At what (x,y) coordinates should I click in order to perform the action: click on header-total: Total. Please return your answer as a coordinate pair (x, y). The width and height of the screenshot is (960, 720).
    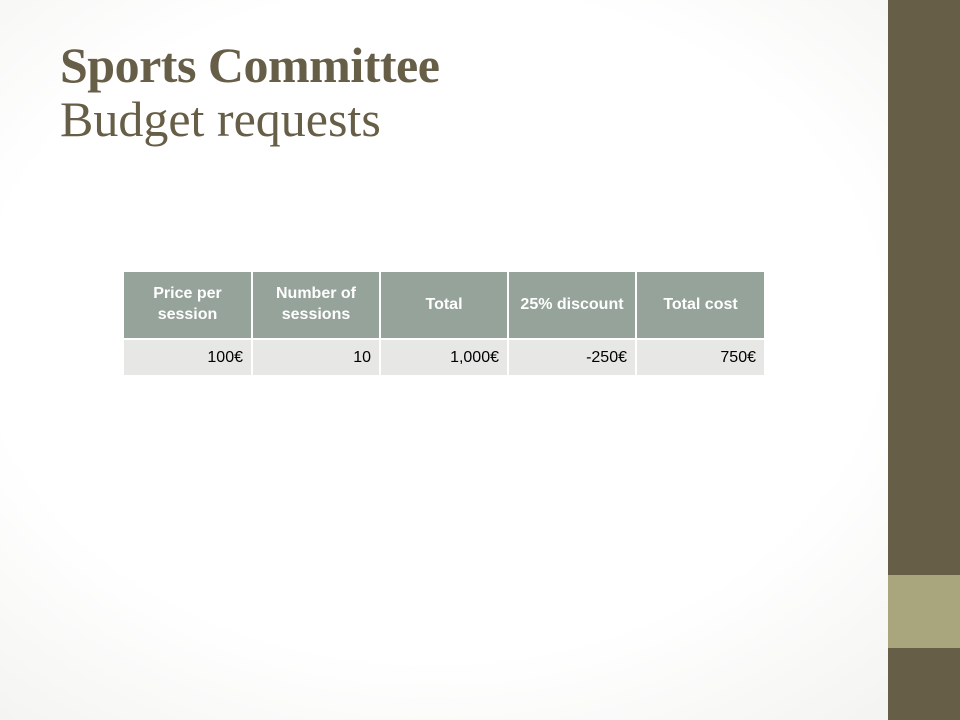
    Looking at the image, I should click on (444, 305).